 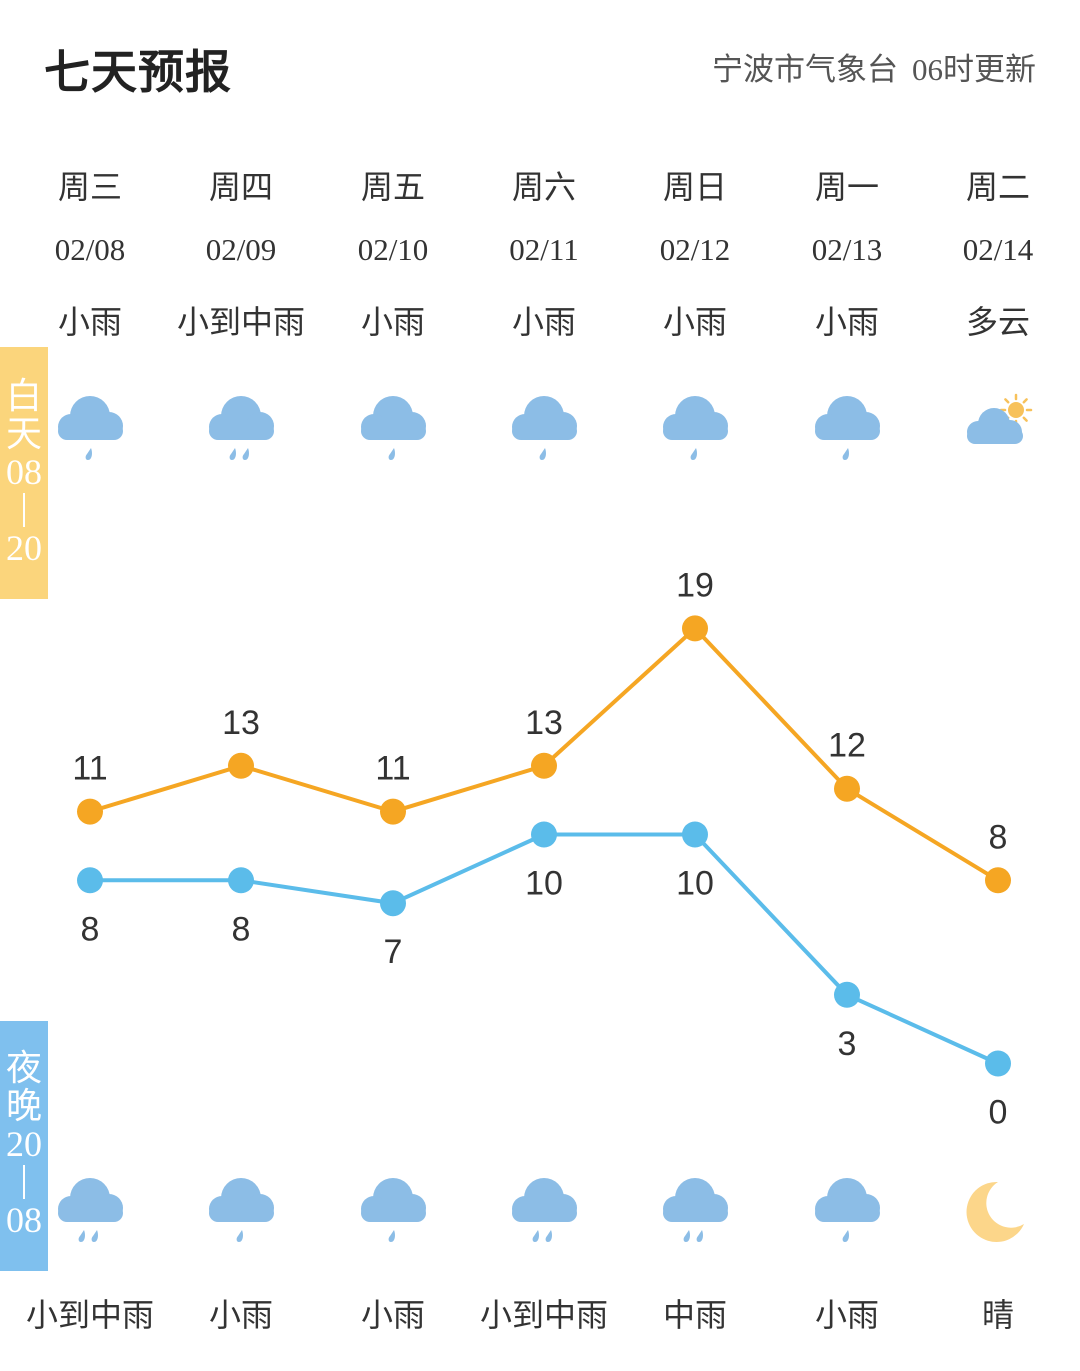 What do you see at coordinates (997, 322) in the screenshot?
I see `day-weather-label: 多云` at bounding box center [997, 322].